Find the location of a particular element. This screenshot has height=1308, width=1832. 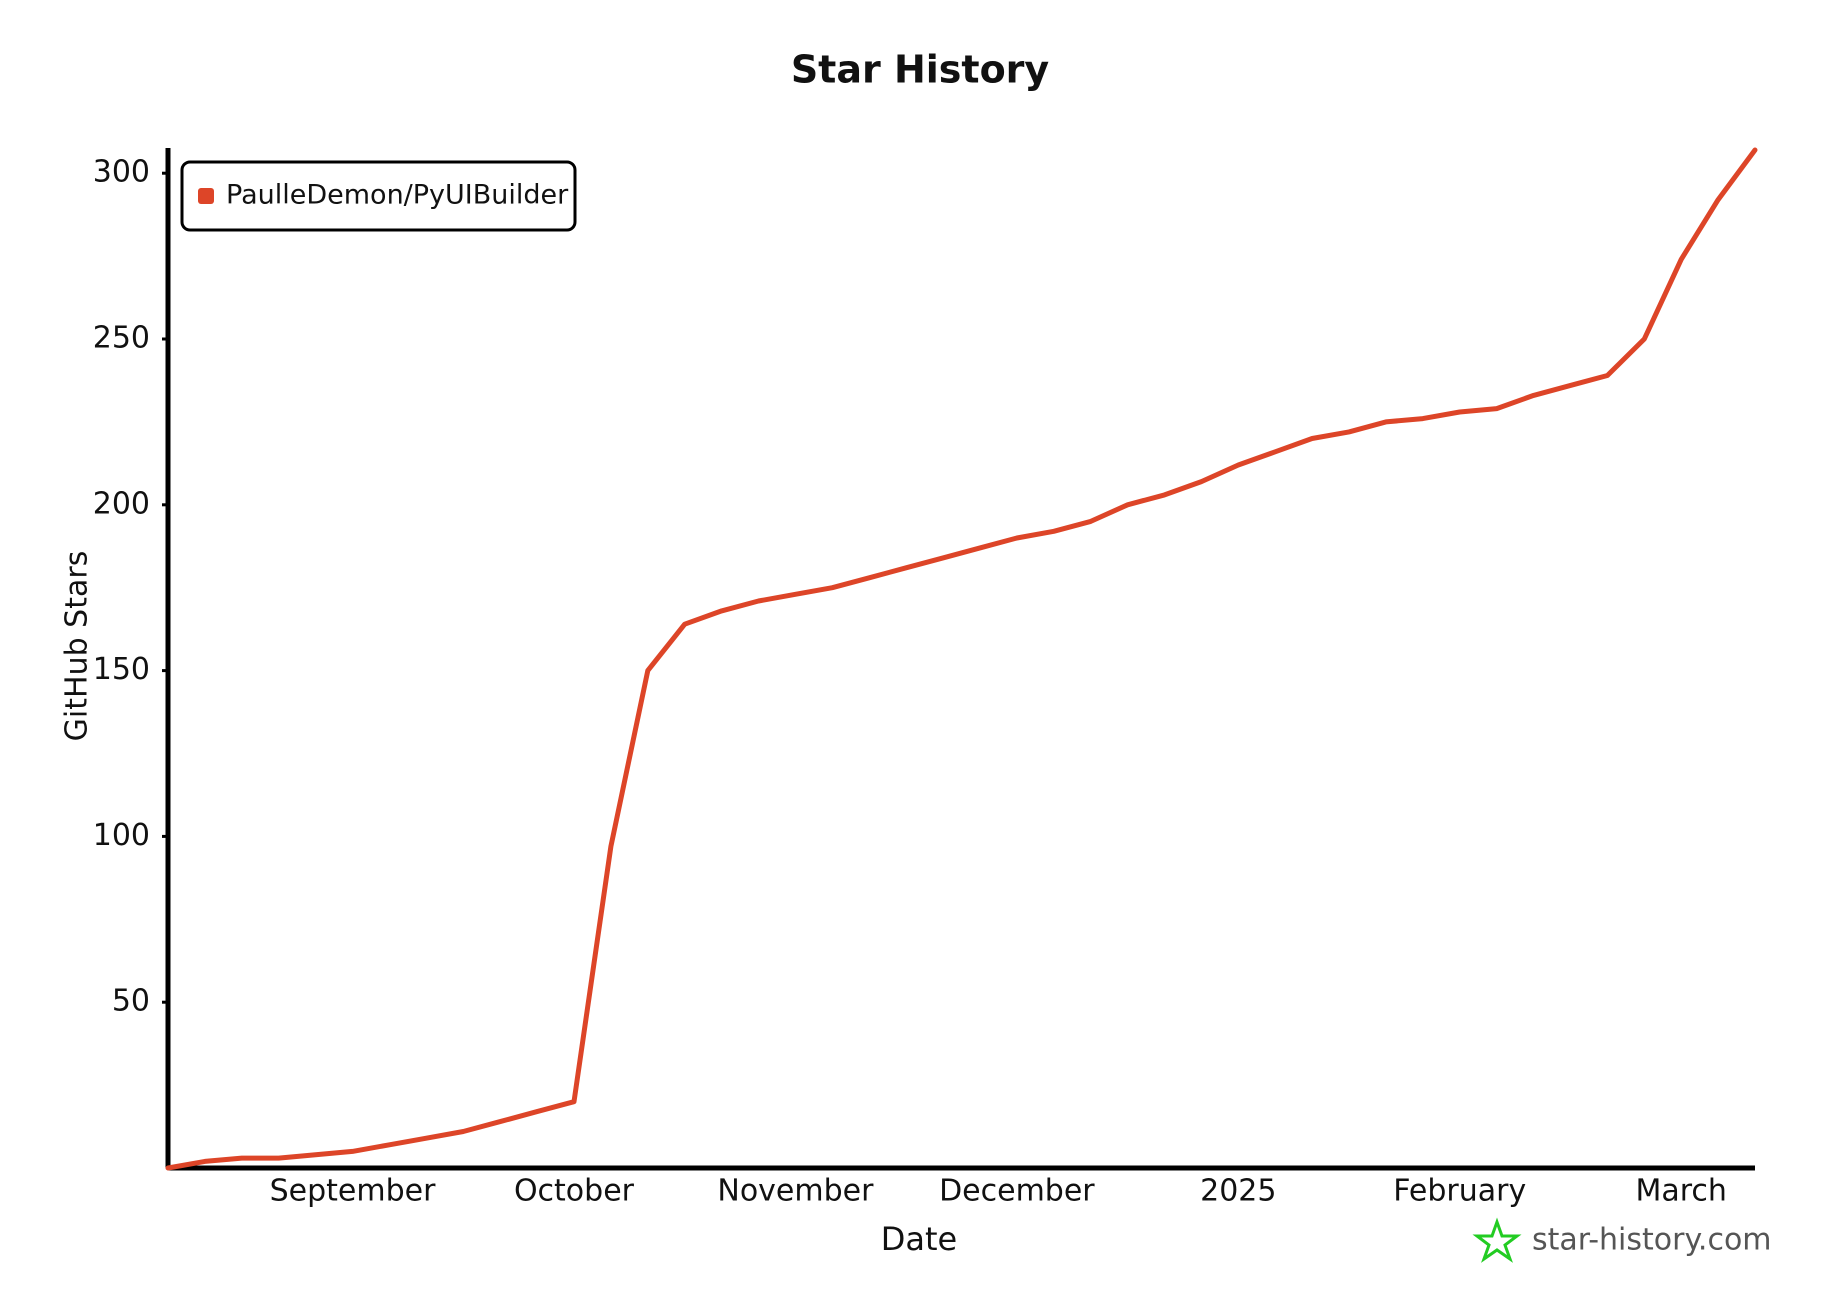

legend-label: PaulleDemon/PyUIBuilder is located at coordinates (397, 195).